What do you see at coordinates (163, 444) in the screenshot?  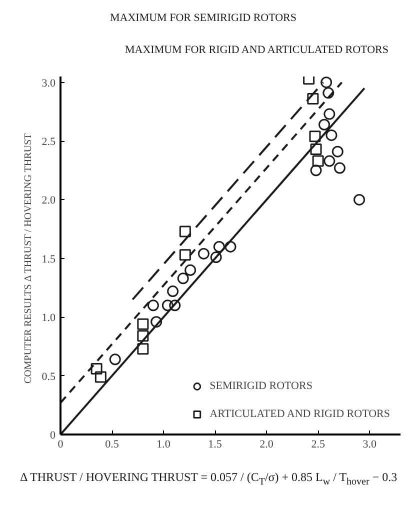 I see `x-tick-label: 1.0` at bounding box center [163, 444].